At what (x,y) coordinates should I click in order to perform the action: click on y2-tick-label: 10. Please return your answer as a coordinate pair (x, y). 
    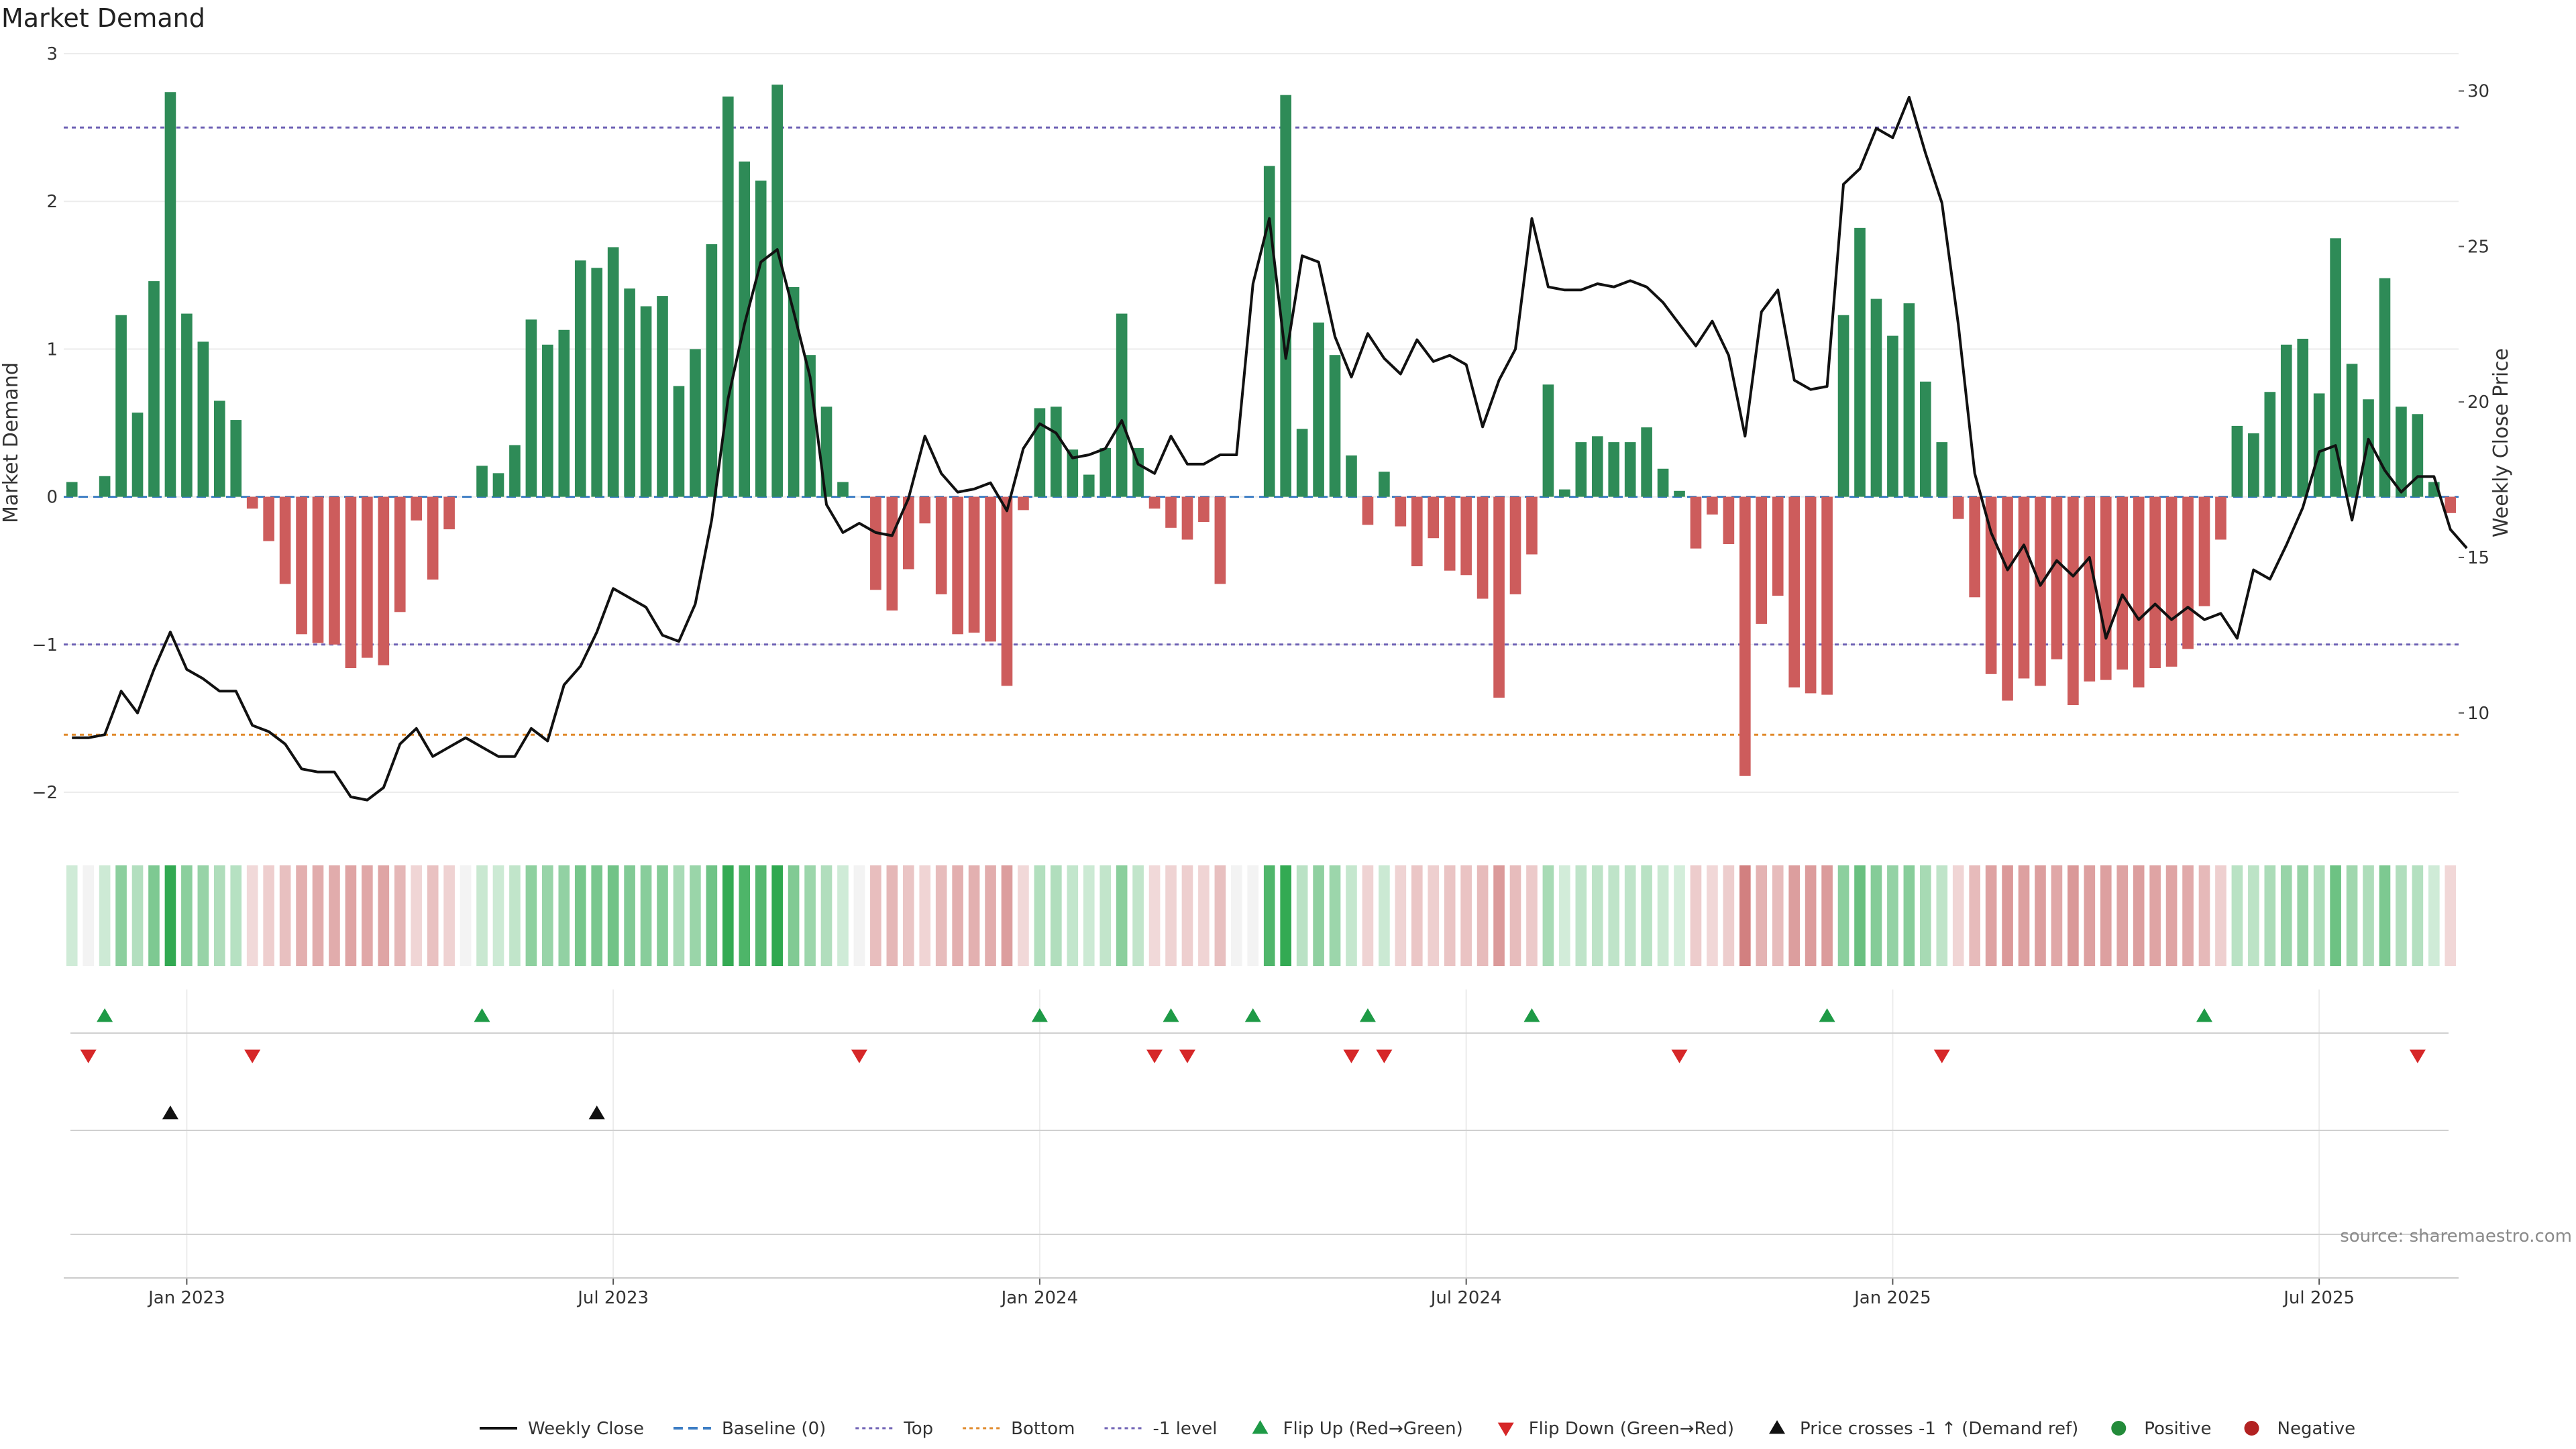
    Looking at the image, I should click on (2478, 714).